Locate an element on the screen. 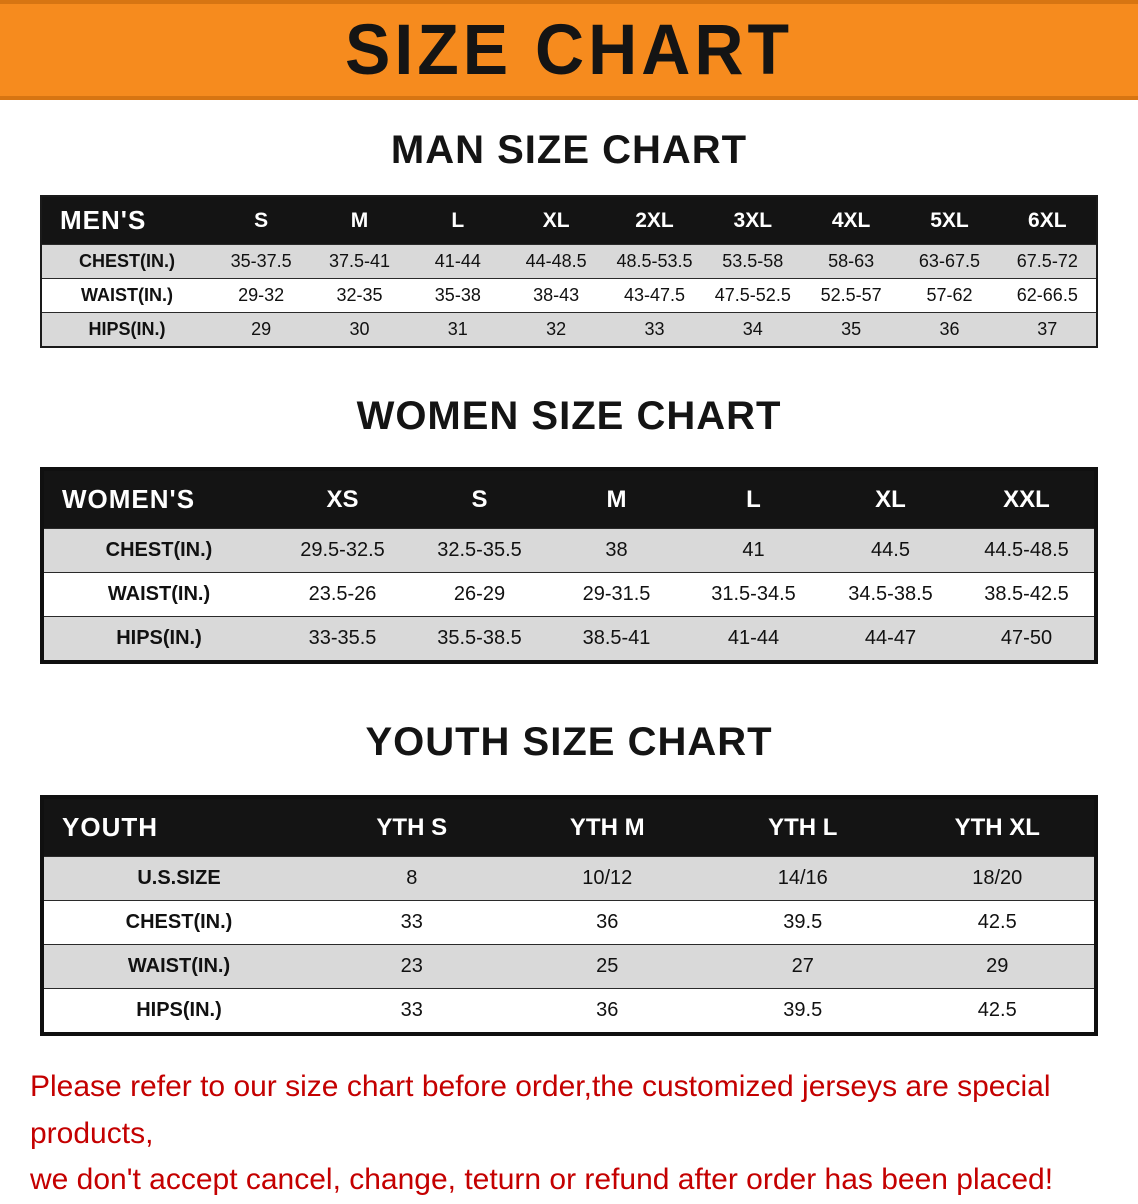 The image size is (1138, 1204). table-row: HIPS(IN.) 33 36 39.5 42.5 is located at coordinates (569, 1011).